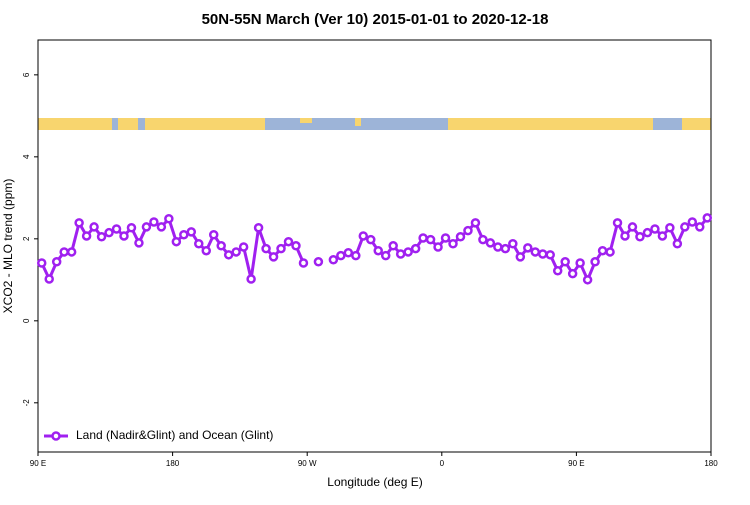 The width and height of the screenshot is (750, 505). I want to click on x-tick-label: 90 W, so click(307, 463).